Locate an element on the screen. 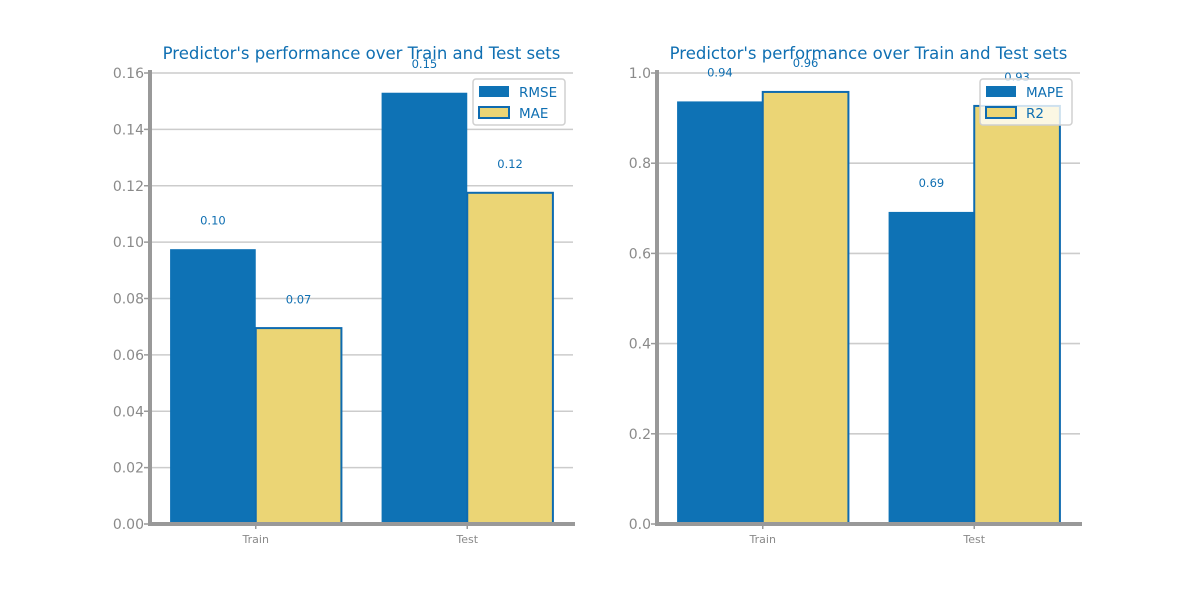 This screenshot has width=1200, height=600. bar-mae-train is located at coordinates (298, 426).